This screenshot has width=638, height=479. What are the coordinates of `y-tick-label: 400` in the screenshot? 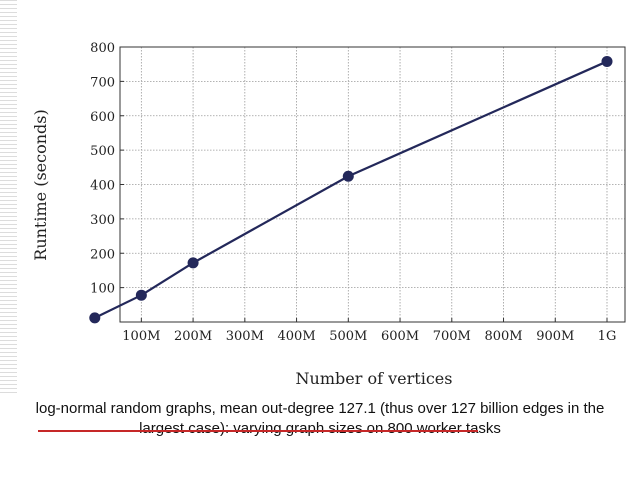 It's located at (102, 186).